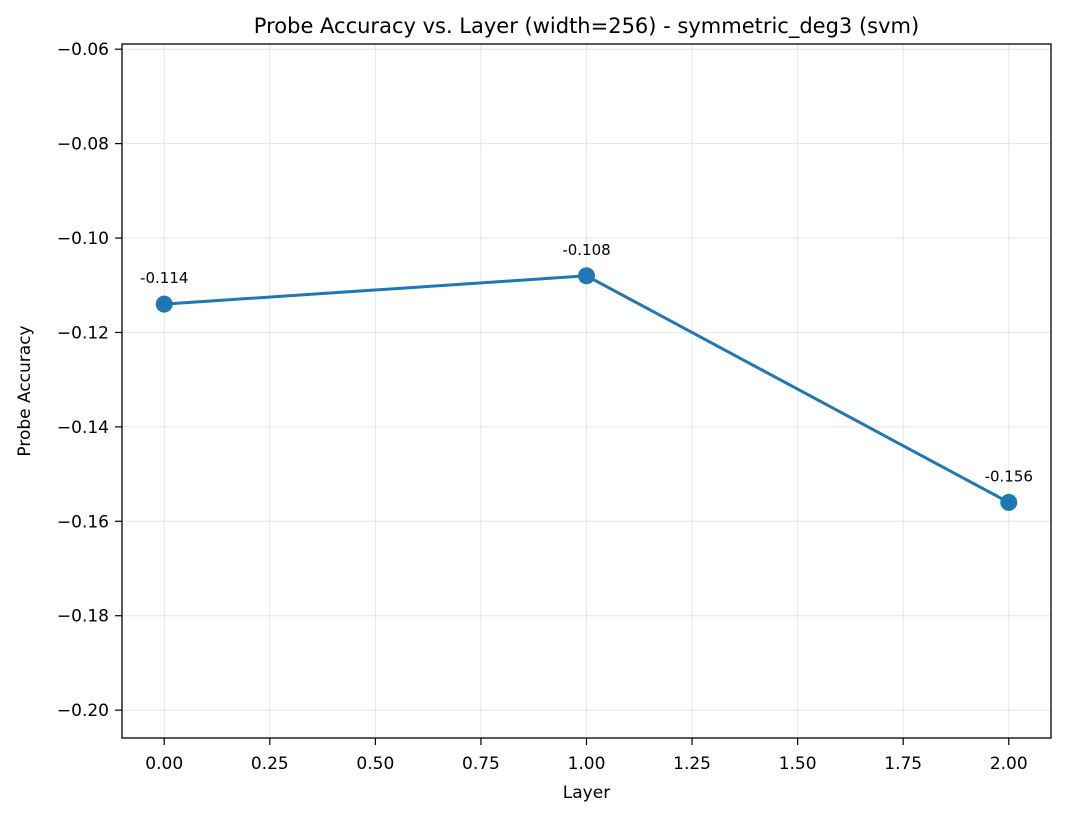  Describe the element at coordinates (164, 278) in the screenshot. I see `data-label: -0.114` at that location.